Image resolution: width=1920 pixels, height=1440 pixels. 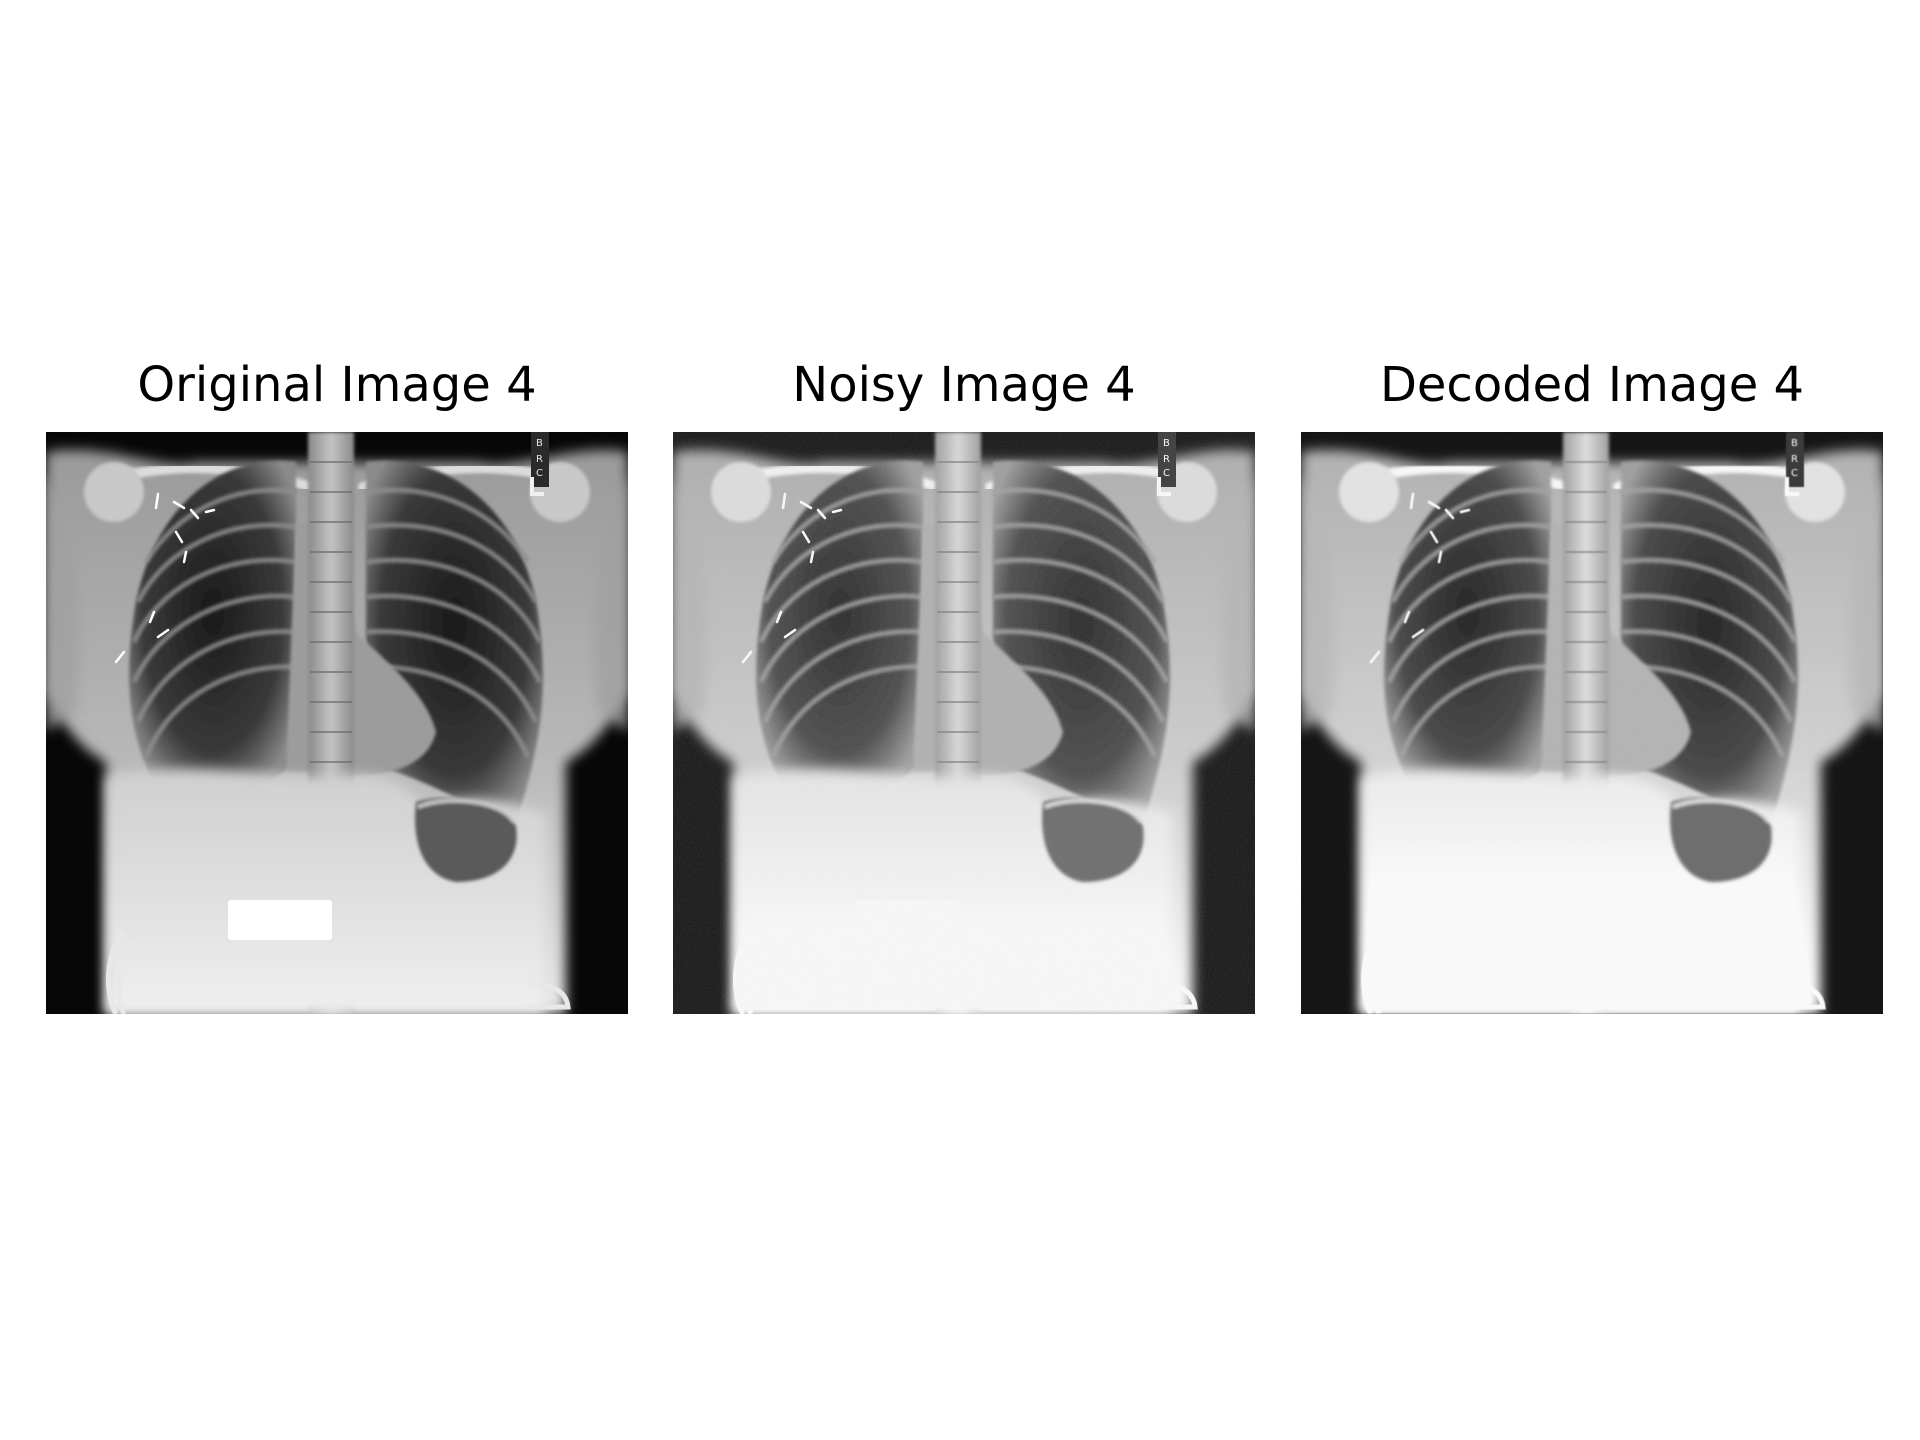 What do you see at coordinates (337, 385) in the screenshot?
I see `original-image-title: Original Image 4` at bounding box center [337, 385].